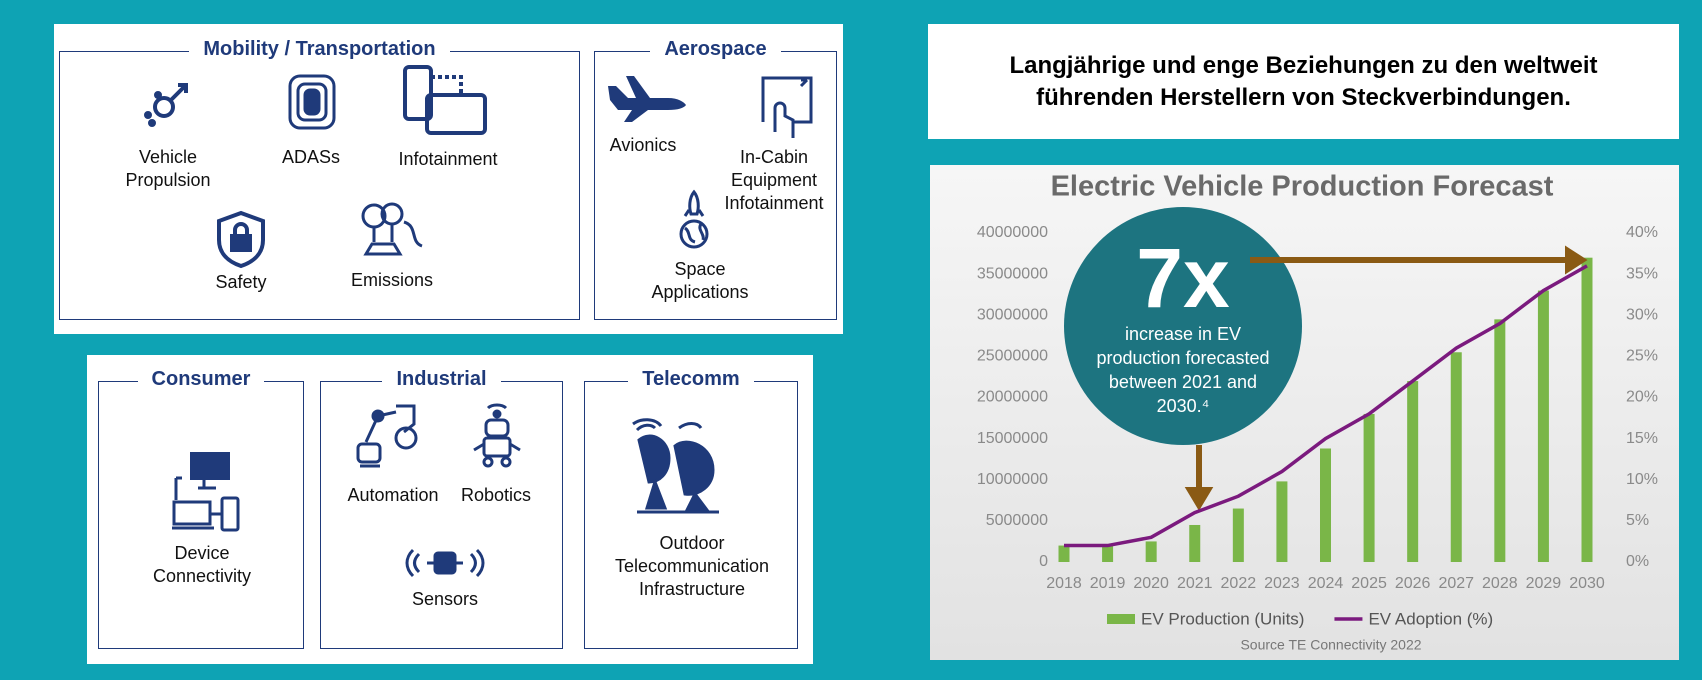  Describe the element at coordinates (1282, 583) in the screenshot. I see `x-tick-label: 2023` at that location.